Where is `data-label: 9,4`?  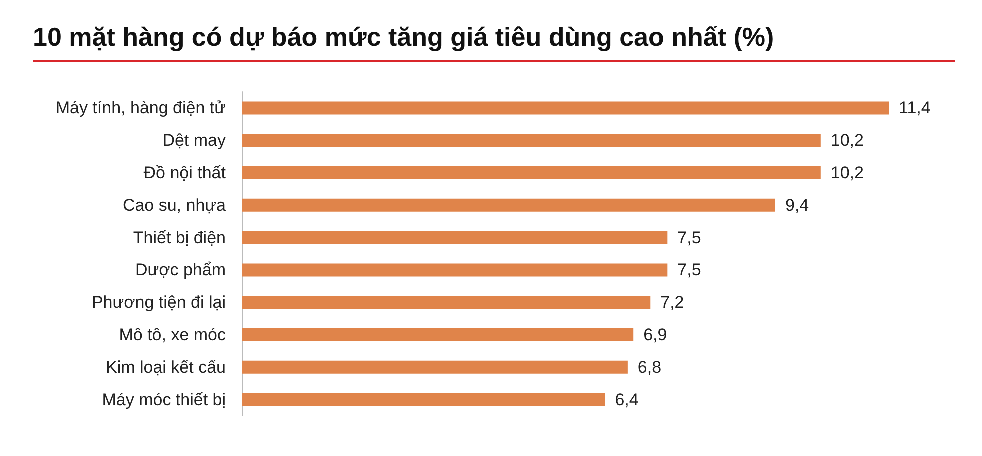
data-label: 9,4 is located at coordinates (797, 205).